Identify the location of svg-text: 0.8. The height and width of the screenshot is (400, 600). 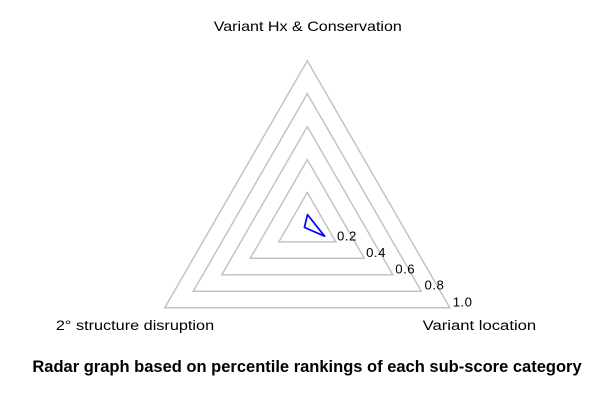
(435, 285).